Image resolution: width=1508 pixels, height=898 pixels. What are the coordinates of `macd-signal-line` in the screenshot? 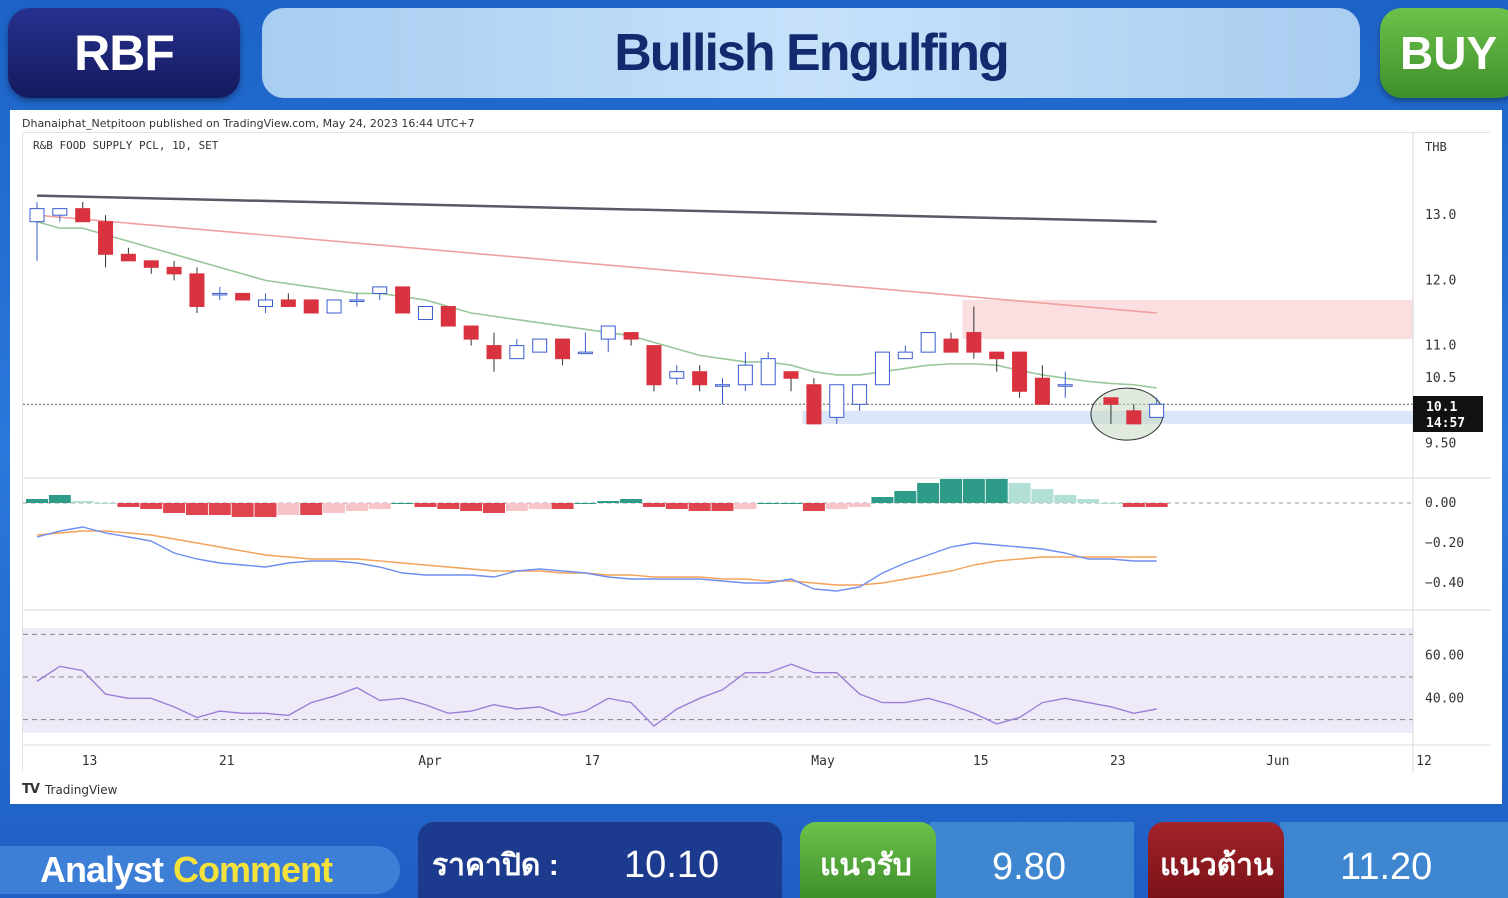 It's located at (596, 558).